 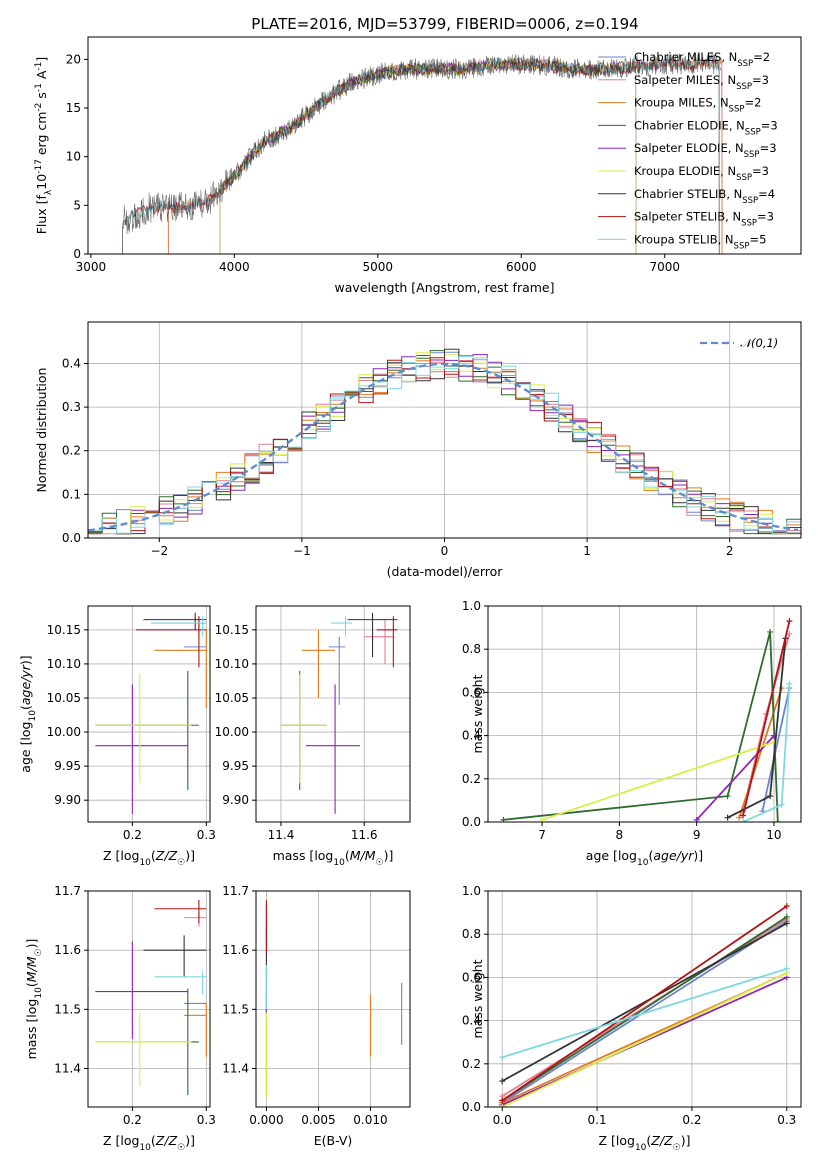 What do you see at coordinates (64, 630) in the screenshot?
I see `y-tick-label: 10.15` at bounding box center [64, 630].